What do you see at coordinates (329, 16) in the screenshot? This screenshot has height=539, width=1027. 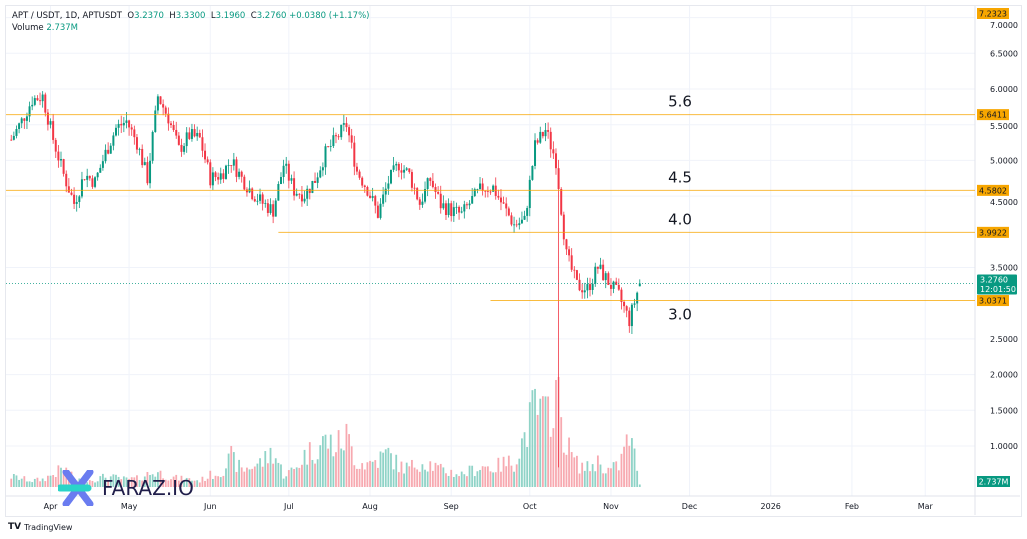 I see `change-value: +0.0380 (+1.17%)` at bounding box center [329, 16].